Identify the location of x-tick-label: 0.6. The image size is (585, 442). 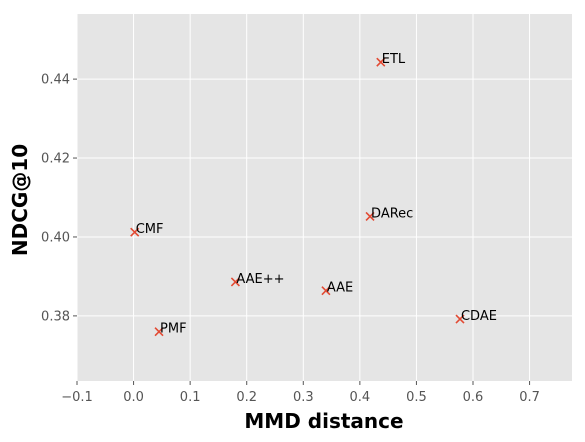
(473, 397).